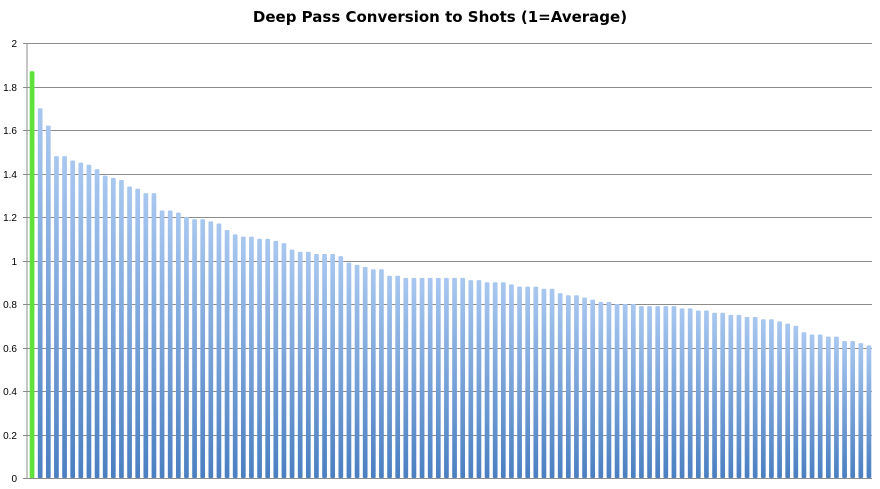 The width and height of the screenshot is (880, 489). I want to click on y-tick-label: 0.2, so click(10, 436).